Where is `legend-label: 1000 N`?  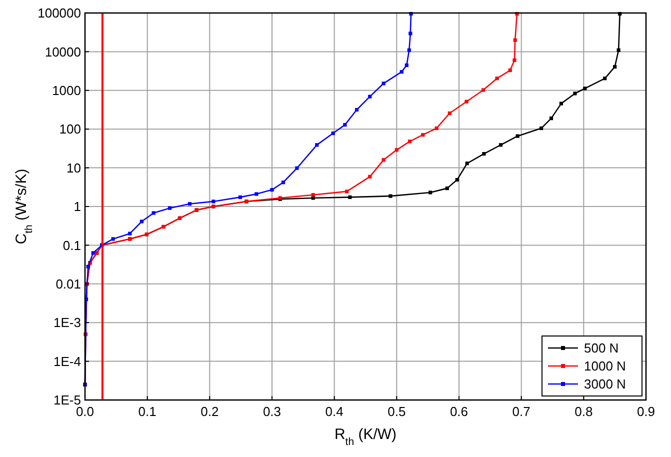 legend-label: 1000 N is located at coordinates (605, 366).